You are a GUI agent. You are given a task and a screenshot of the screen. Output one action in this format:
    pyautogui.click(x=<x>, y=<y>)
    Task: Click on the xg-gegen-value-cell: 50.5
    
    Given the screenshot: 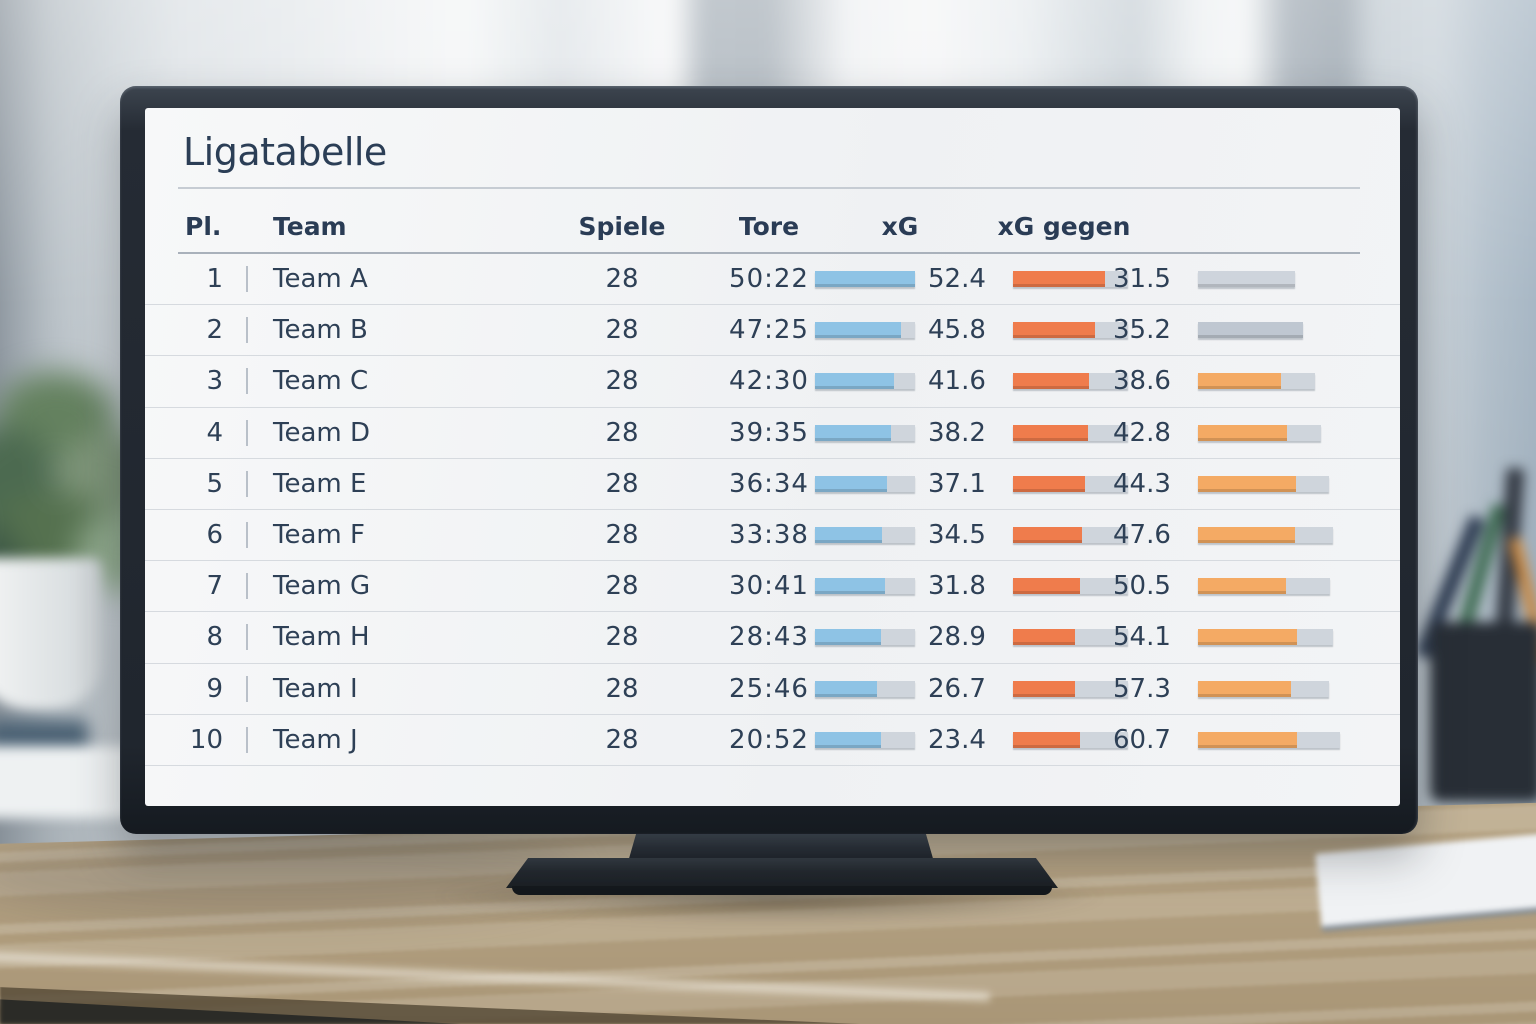 What is the action you would take?
    pyautogui.click(x=1142, y=586)
    